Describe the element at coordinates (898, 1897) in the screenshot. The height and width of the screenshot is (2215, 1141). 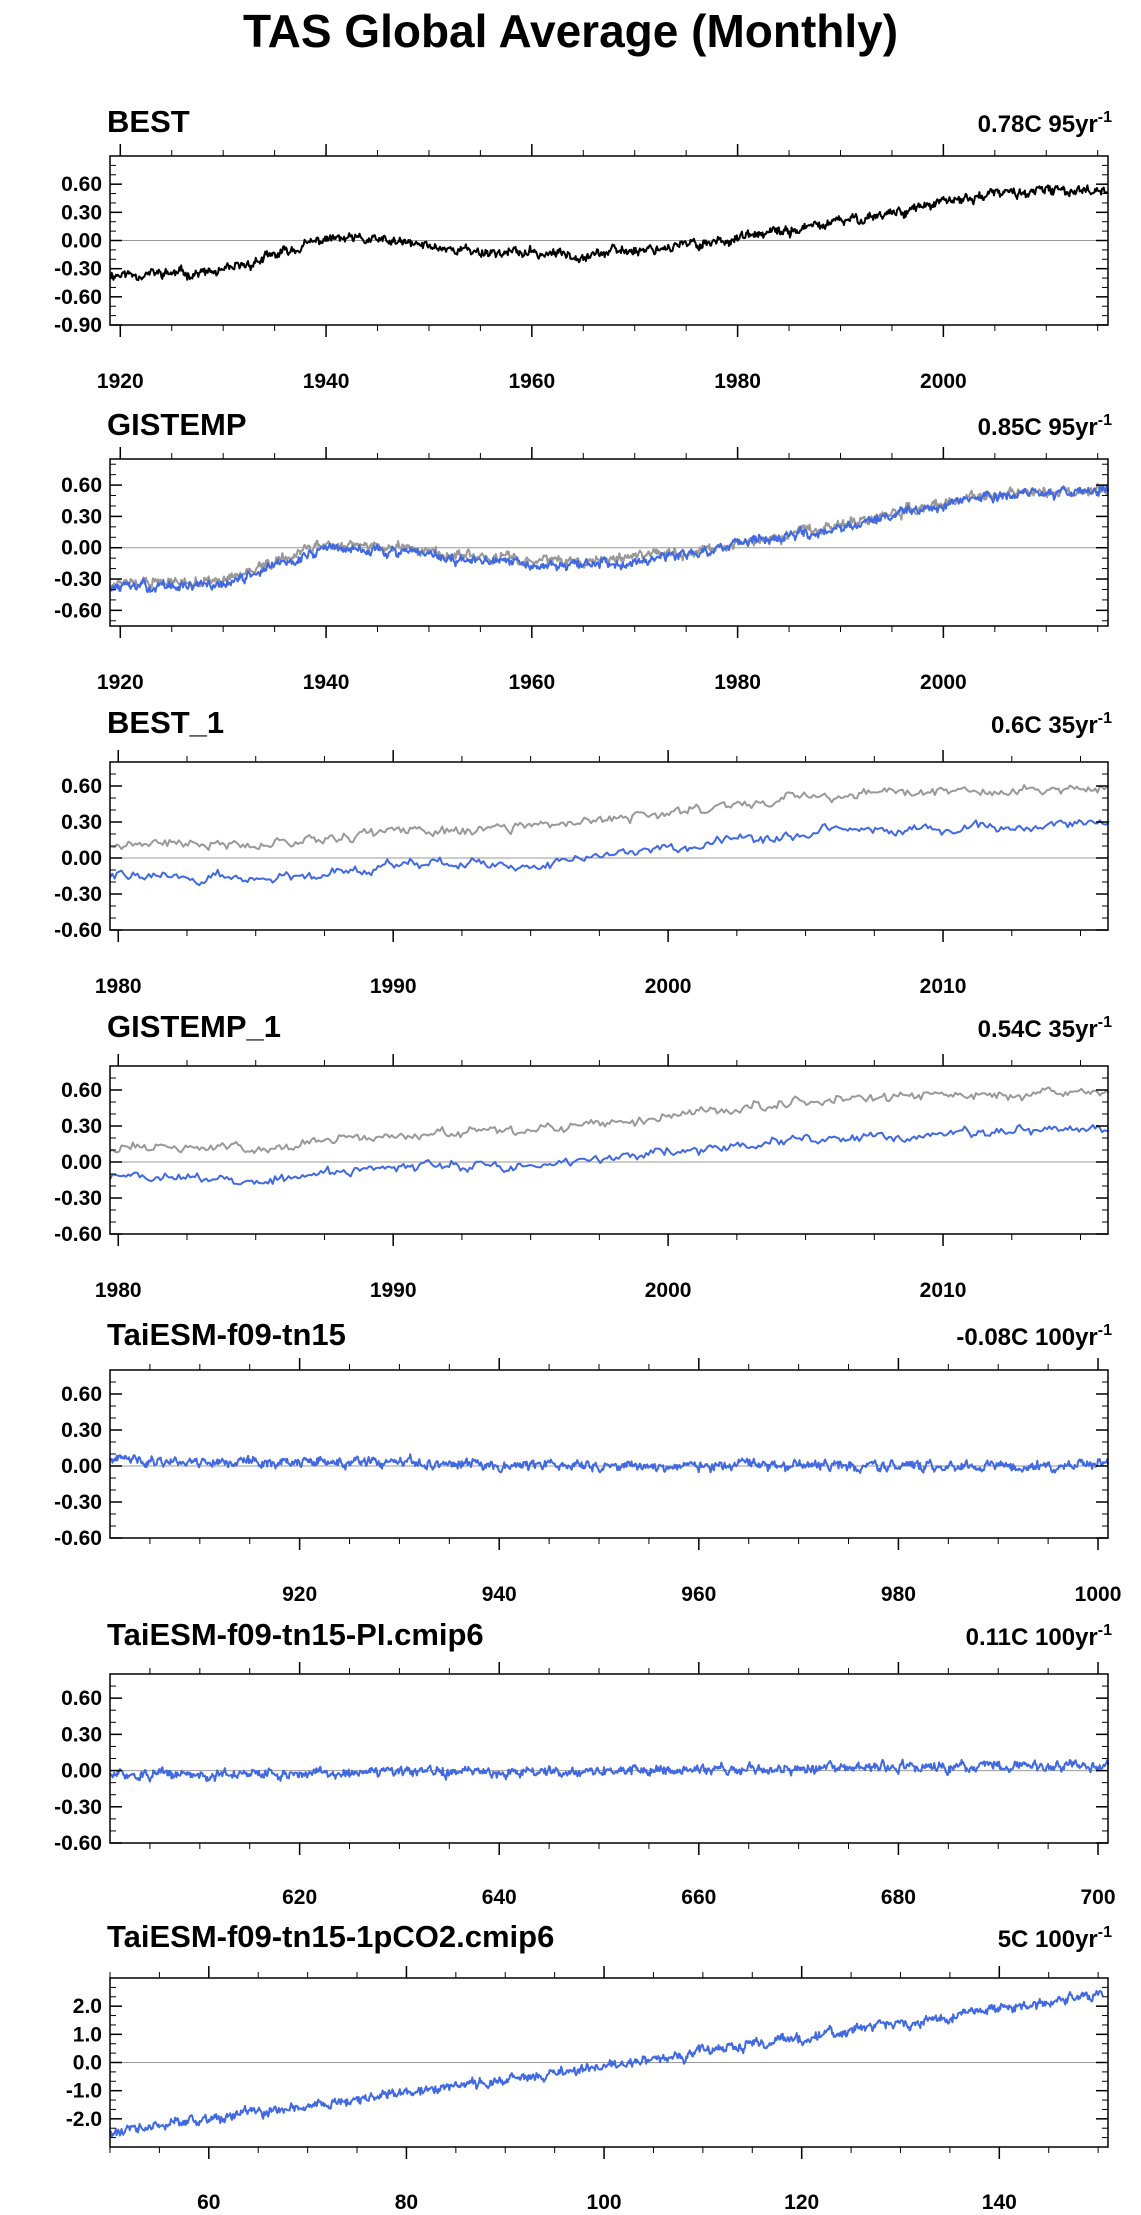
I see `x-tick-label: 680` at that location.